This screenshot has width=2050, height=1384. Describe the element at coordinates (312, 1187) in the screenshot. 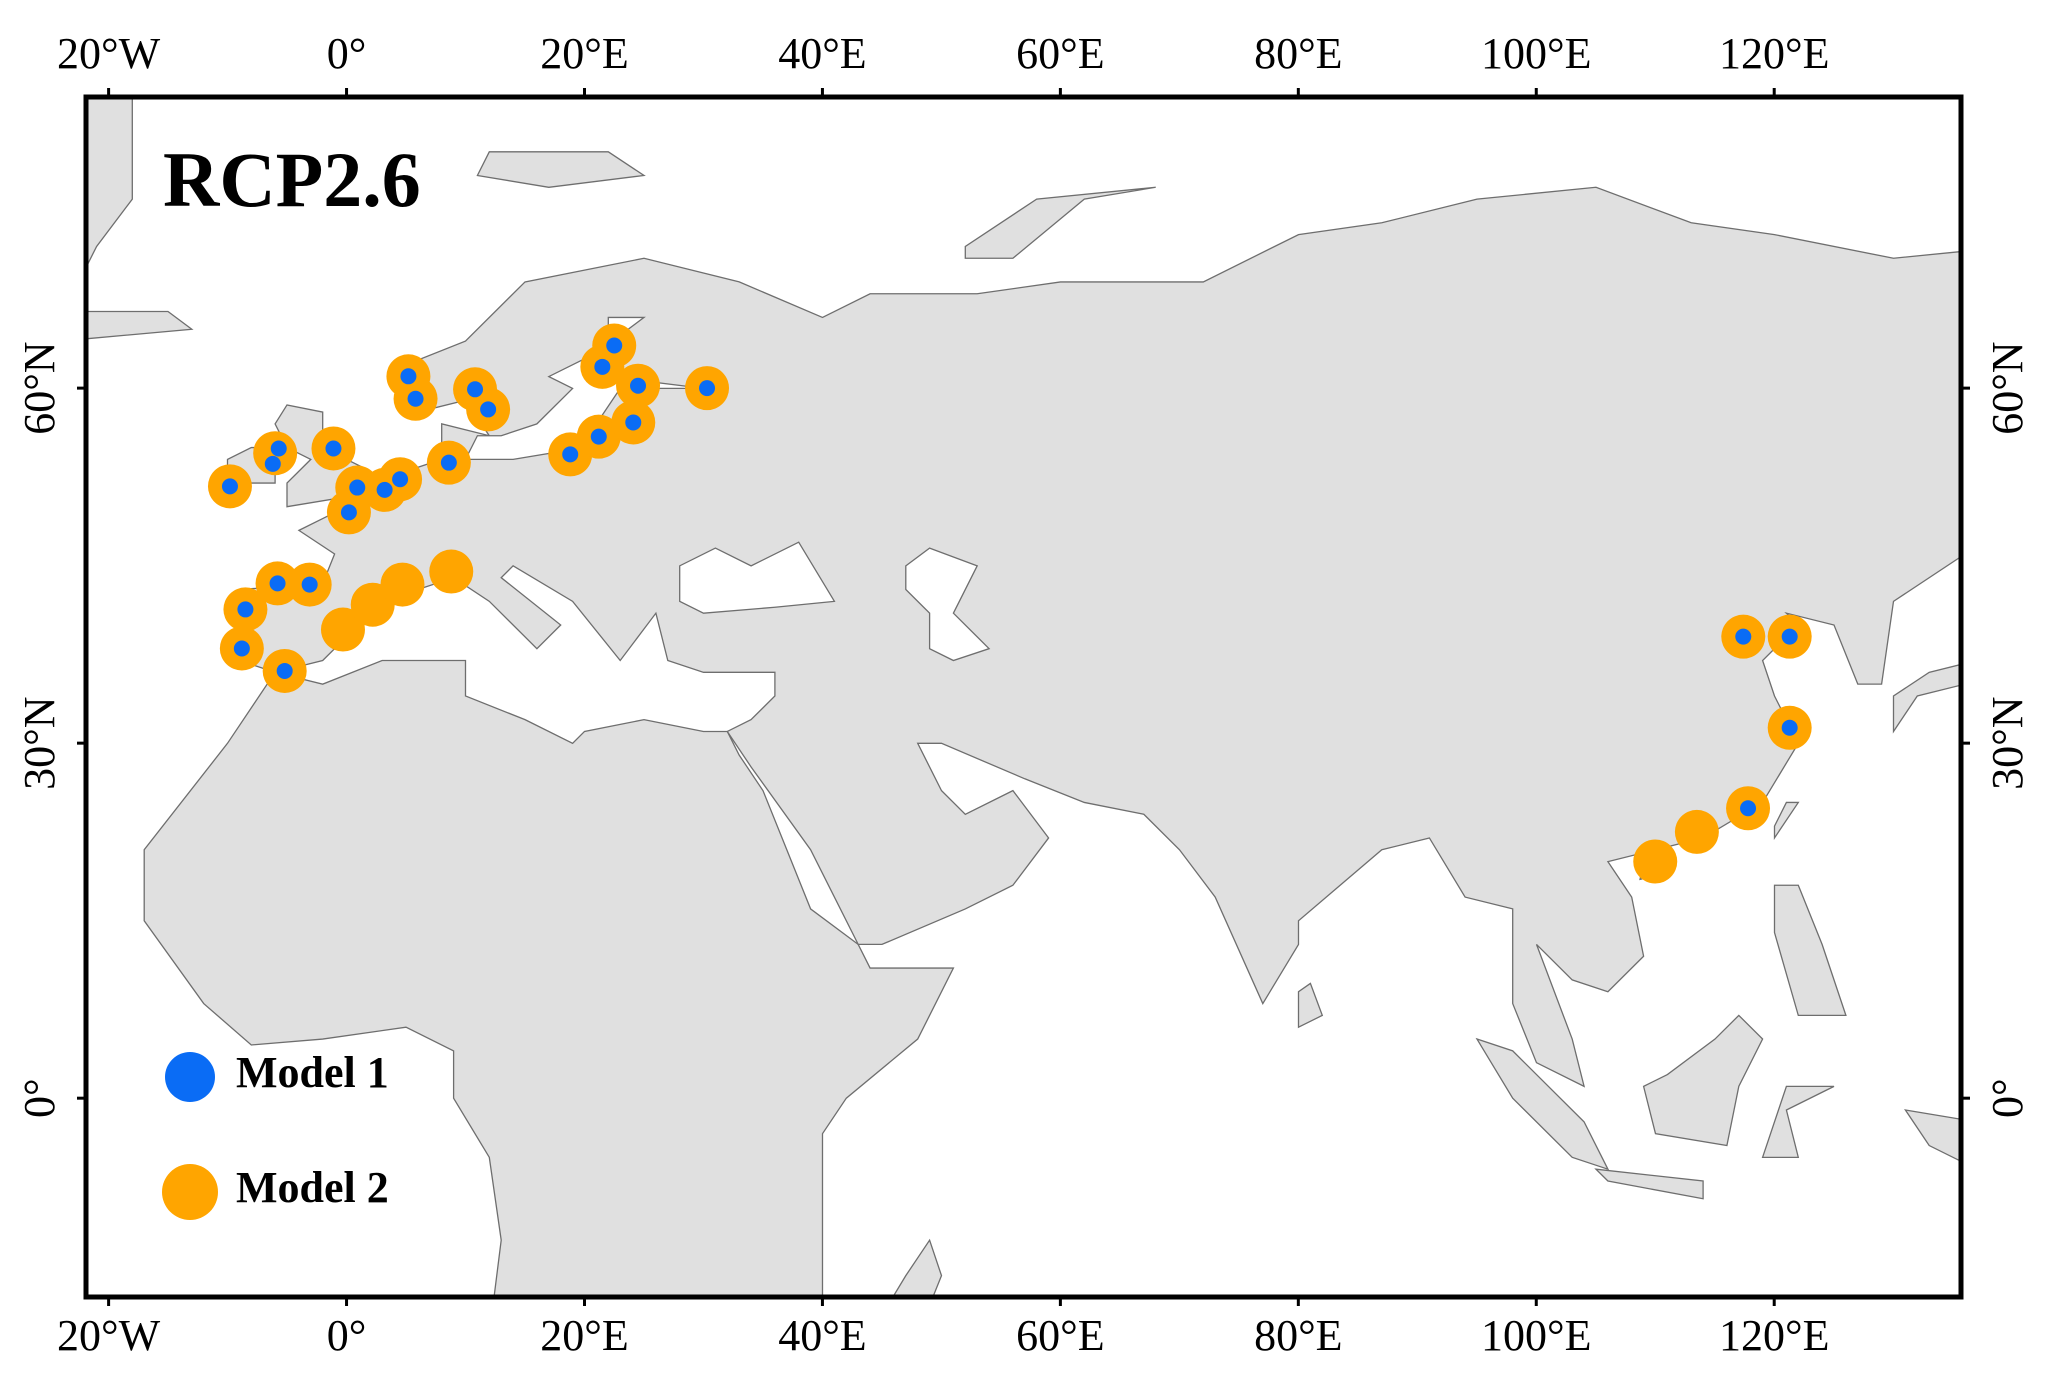

I see `legend-label: Model 2` at that location.